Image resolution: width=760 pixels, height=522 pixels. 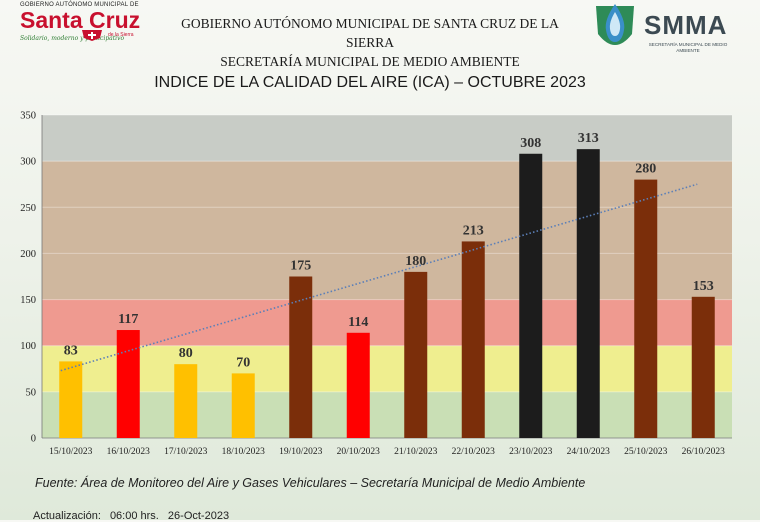 I want to click on logo-brand: Santa Cruz, so click(x=80, y=20).